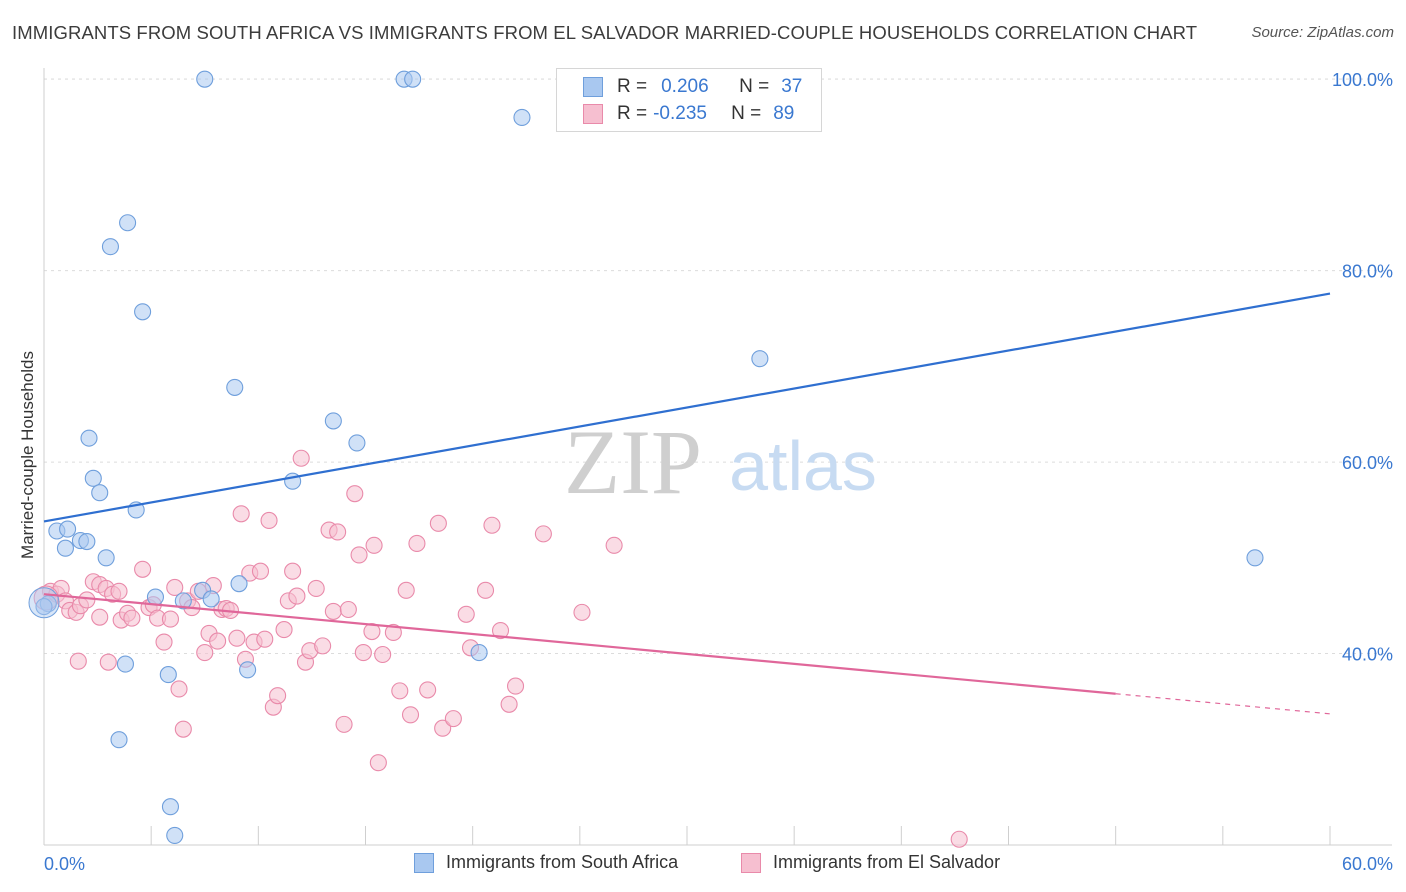  What do you see at coordinates (680, 113) in the screenshot?
I see `legend-r-value: -0.235` at bounding box center [680, 113].